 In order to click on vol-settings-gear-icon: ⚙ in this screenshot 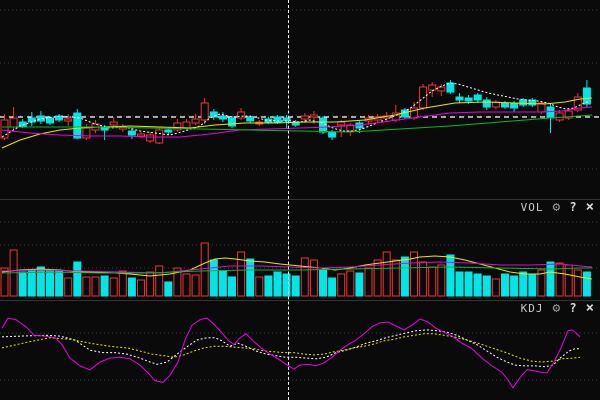, I will do `click(556, 207)`.